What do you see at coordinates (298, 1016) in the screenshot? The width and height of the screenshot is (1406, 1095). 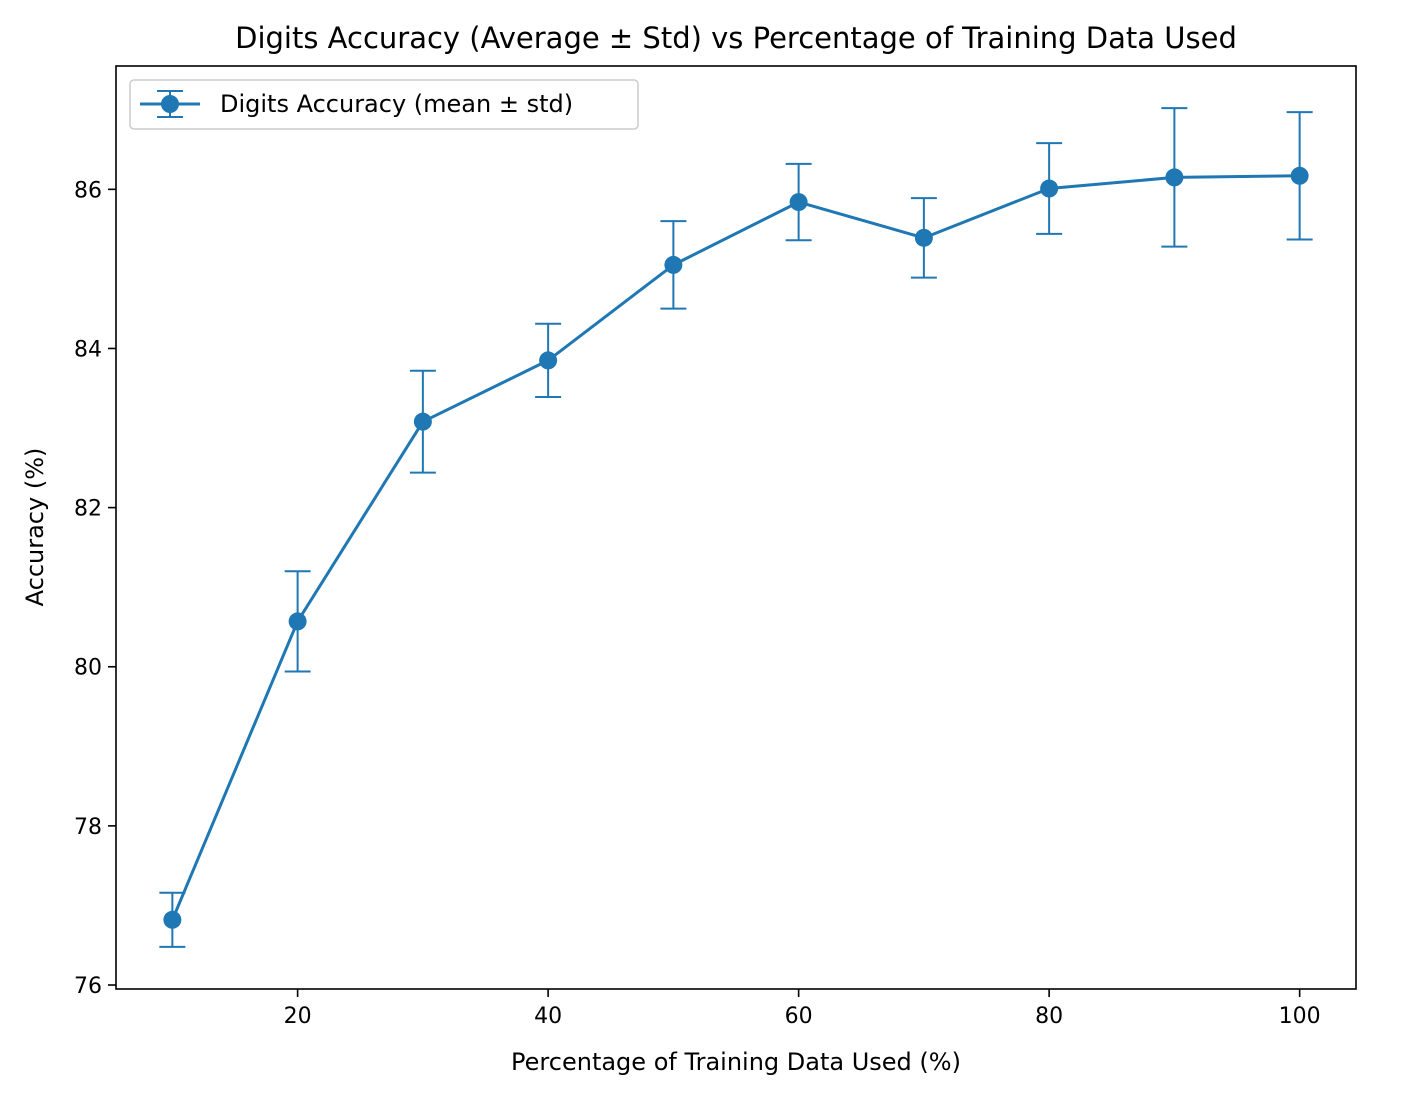 I see `x-tick-label: 20` at bounding box center [298, 1016].